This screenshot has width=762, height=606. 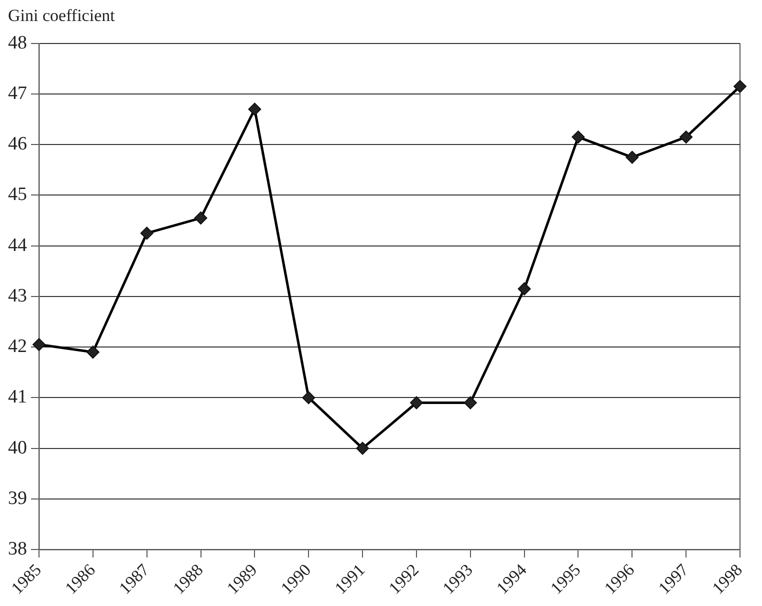 I want to click on y-tick-label: 48, so click(x=17, y=43).